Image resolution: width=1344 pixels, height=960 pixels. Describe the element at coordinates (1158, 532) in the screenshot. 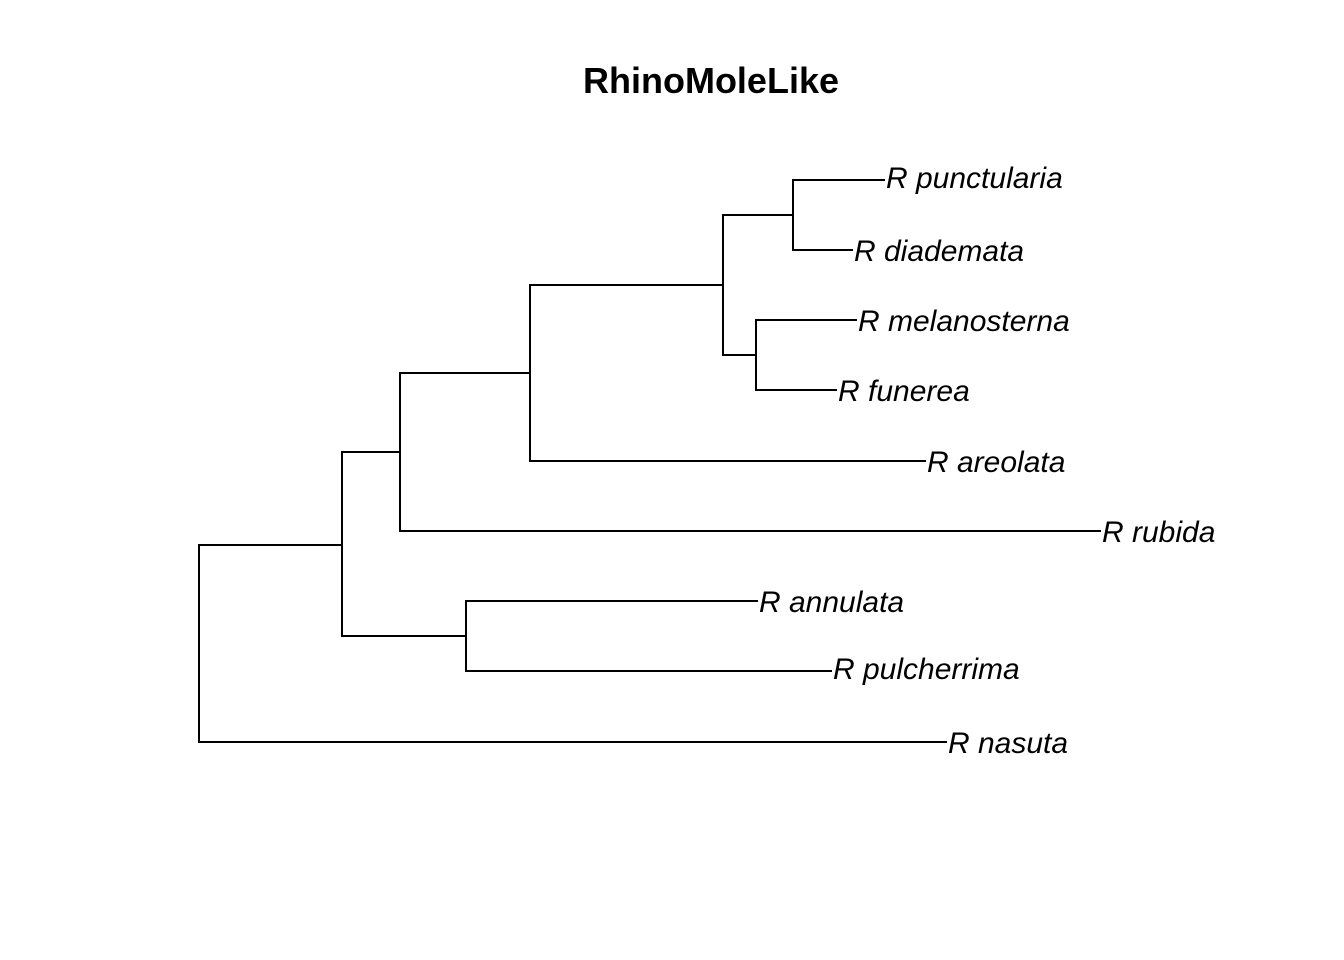

I see `tip-label-rubida: R rubida` at that location.